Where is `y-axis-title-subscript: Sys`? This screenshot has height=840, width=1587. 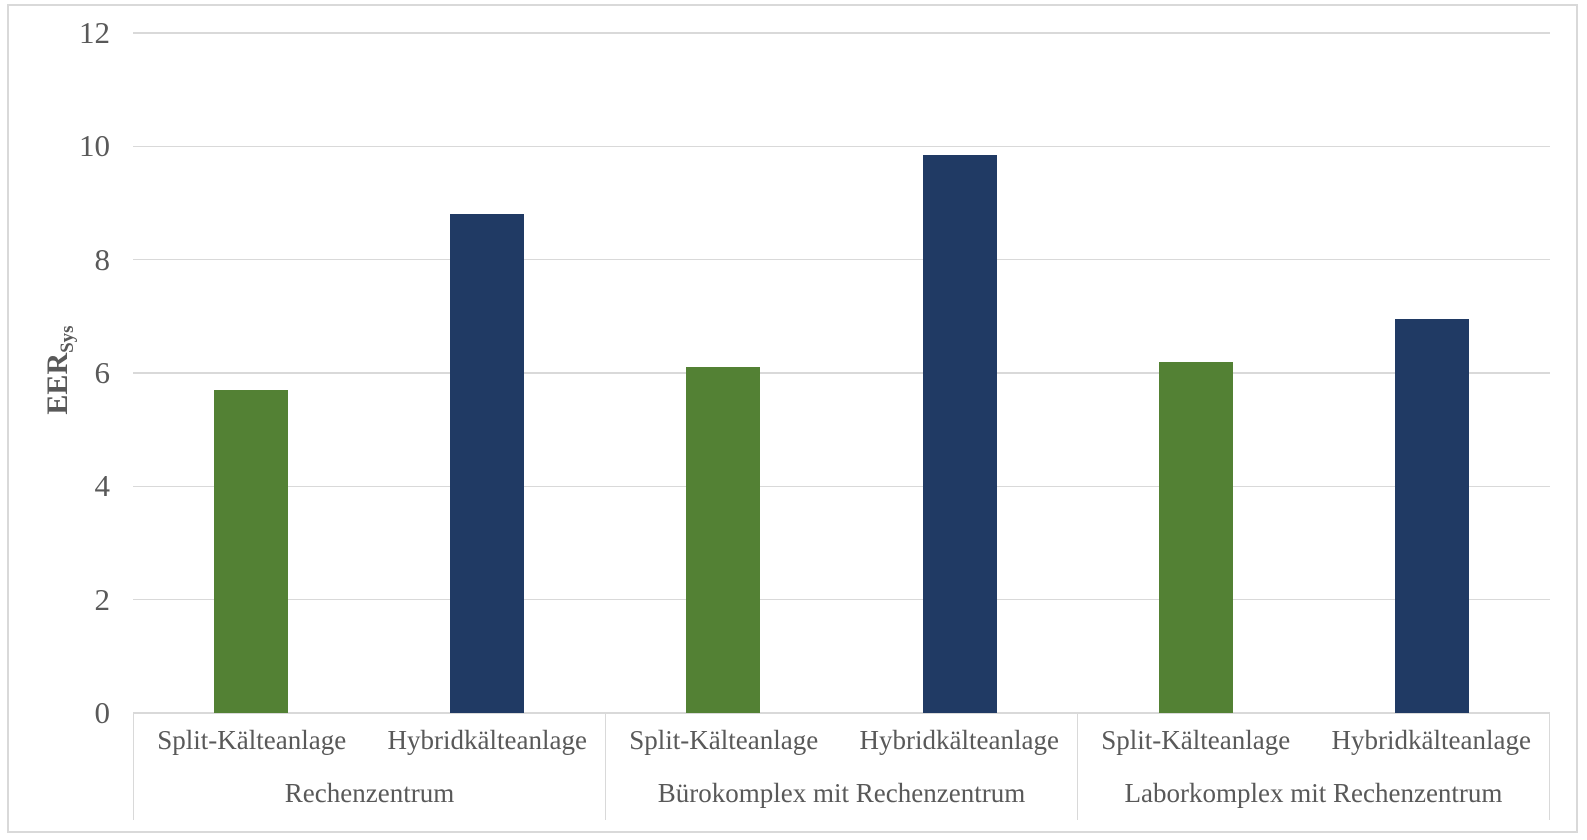 y-axis-title-subscript: Sys is located at coordinates (67, 339).